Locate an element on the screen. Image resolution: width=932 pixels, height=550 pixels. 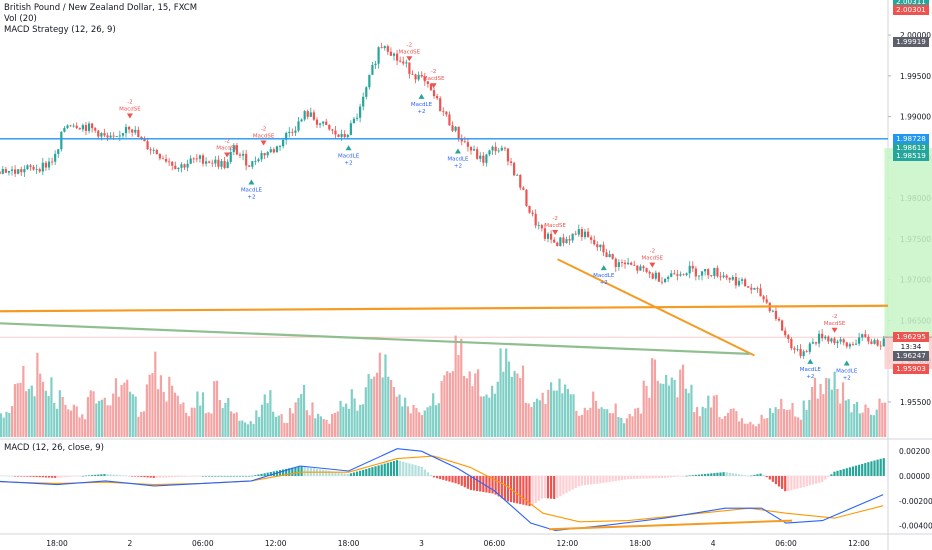
signal-label: MacdSE is located at coordinates (835, 324).